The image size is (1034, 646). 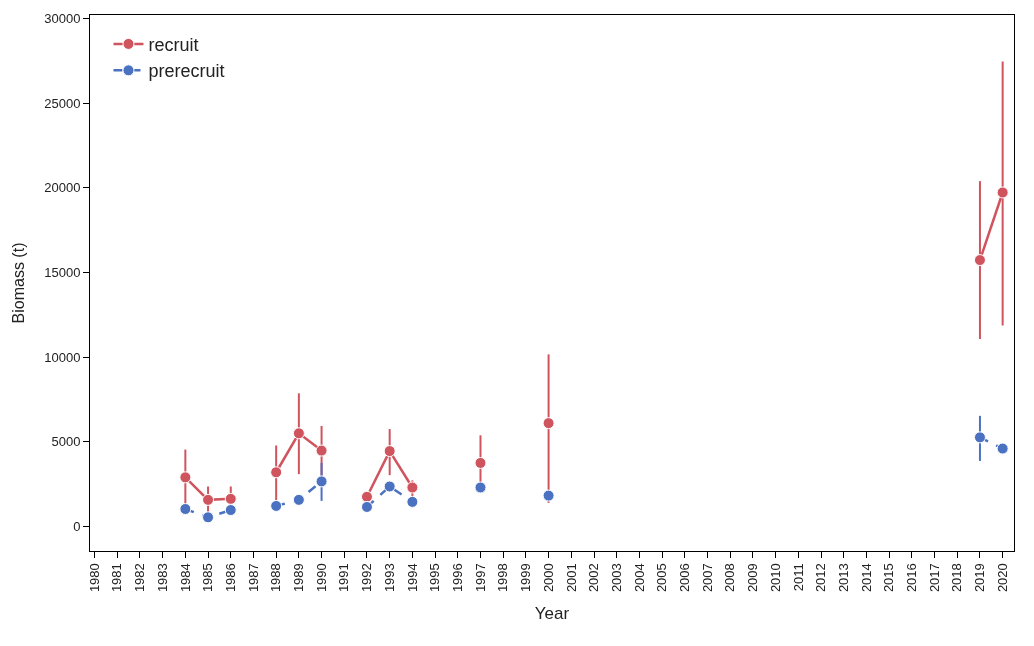 I want to click on y-tick-label: 30000, so click(x=62, y=18).